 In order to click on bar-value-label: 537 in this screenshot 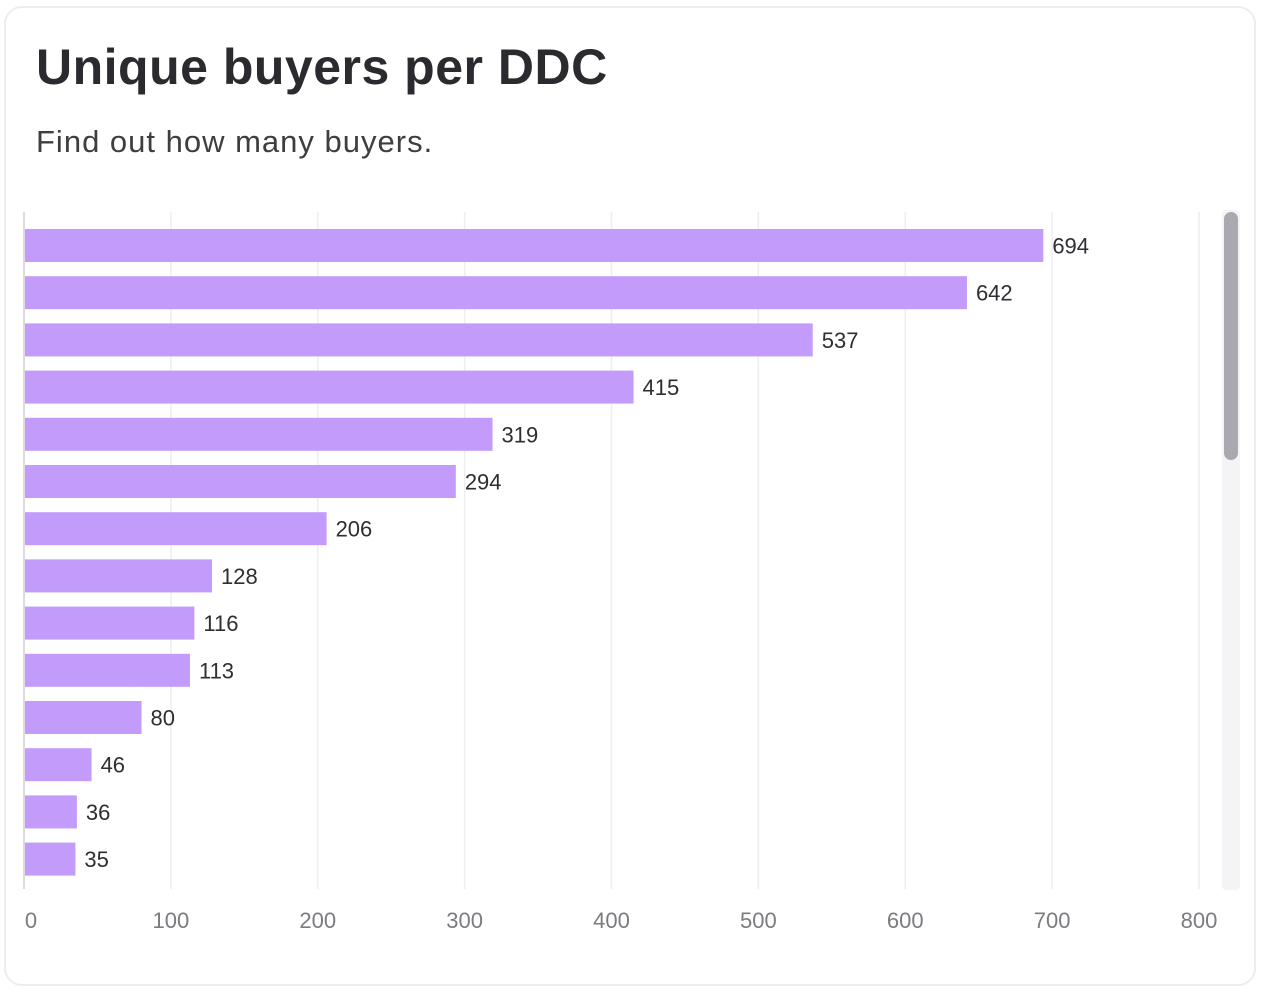, I will do `click(840, 340)`.